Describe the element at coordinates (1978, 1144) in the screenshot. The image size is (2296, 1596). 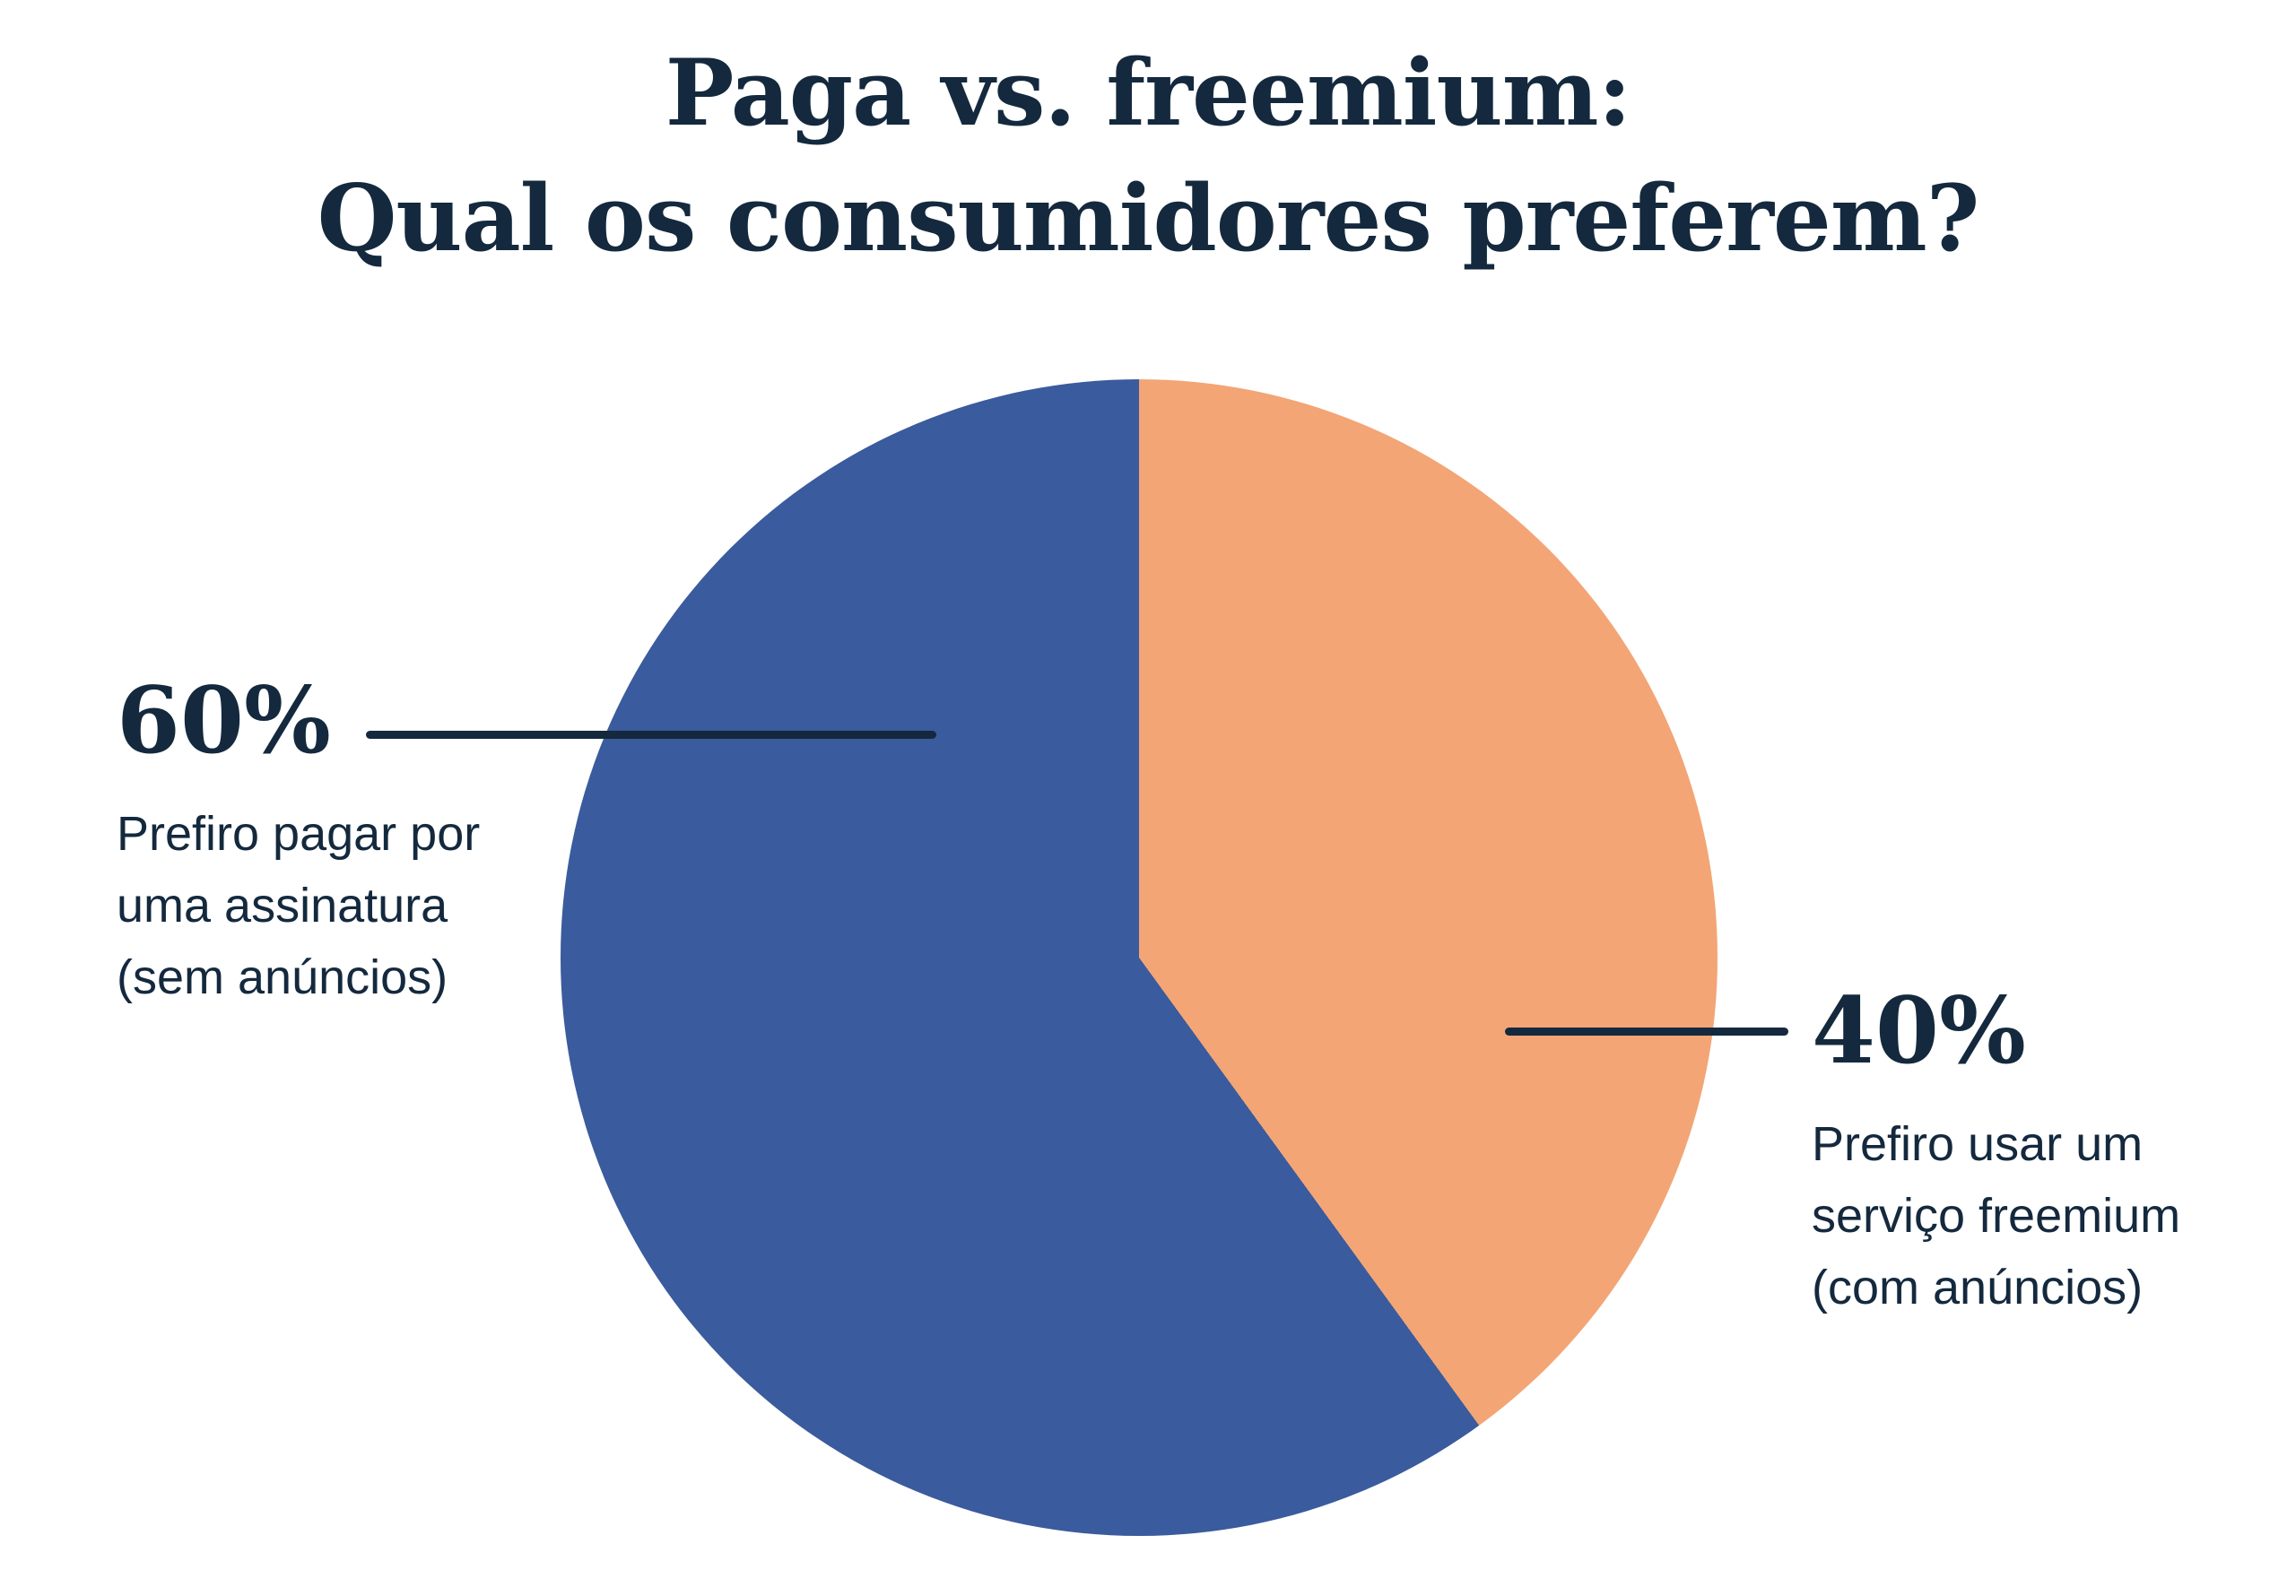
I see `description-line: Prefiro usar um` at that location.